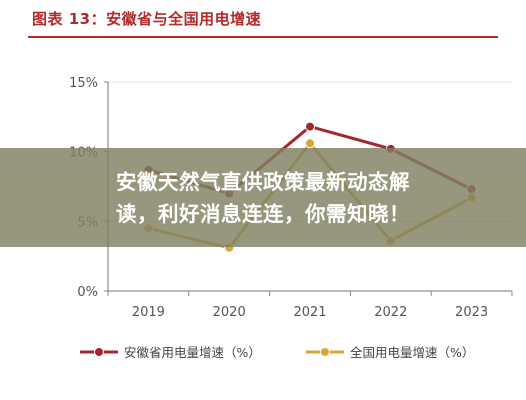  What do you see at coordinates (147, 19) in the screenshot?
I see `figure-title: 图表 13：安徽省与全国用电增速` at bounding box center [147, 19].